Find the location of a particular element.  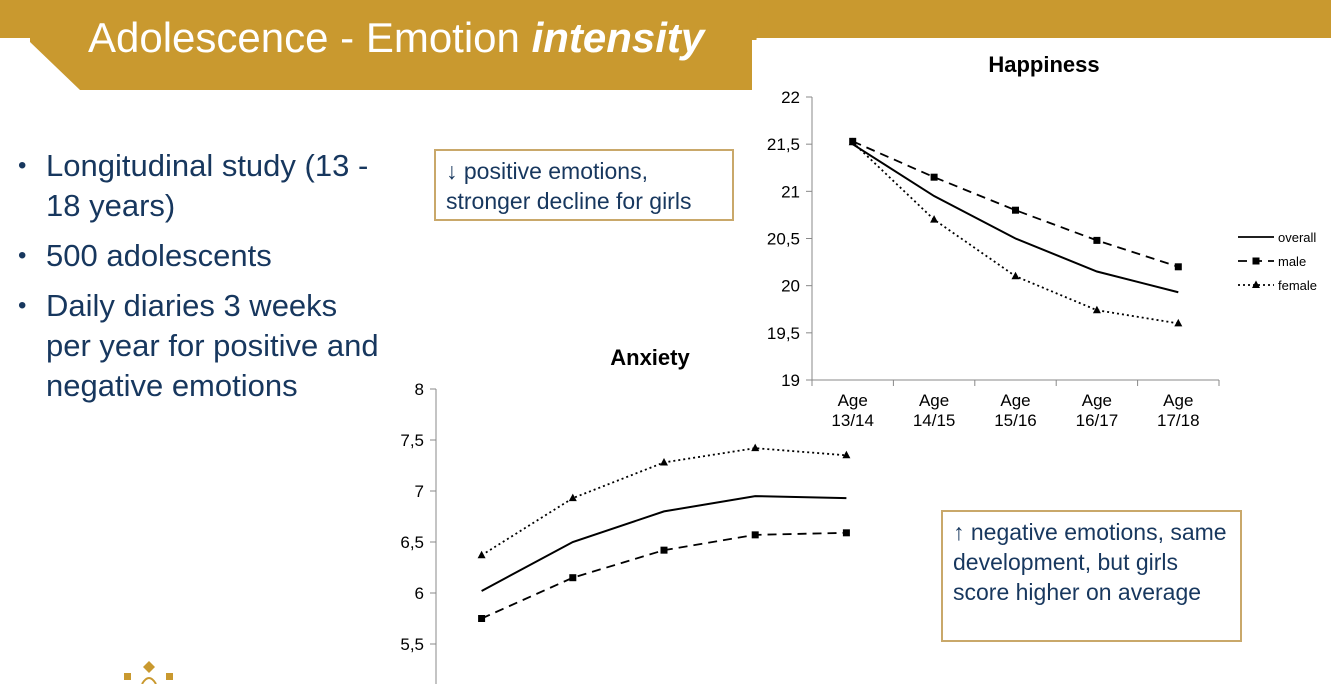

x-tick-label-line: 16/17 is located at coordinates (1097, 420).